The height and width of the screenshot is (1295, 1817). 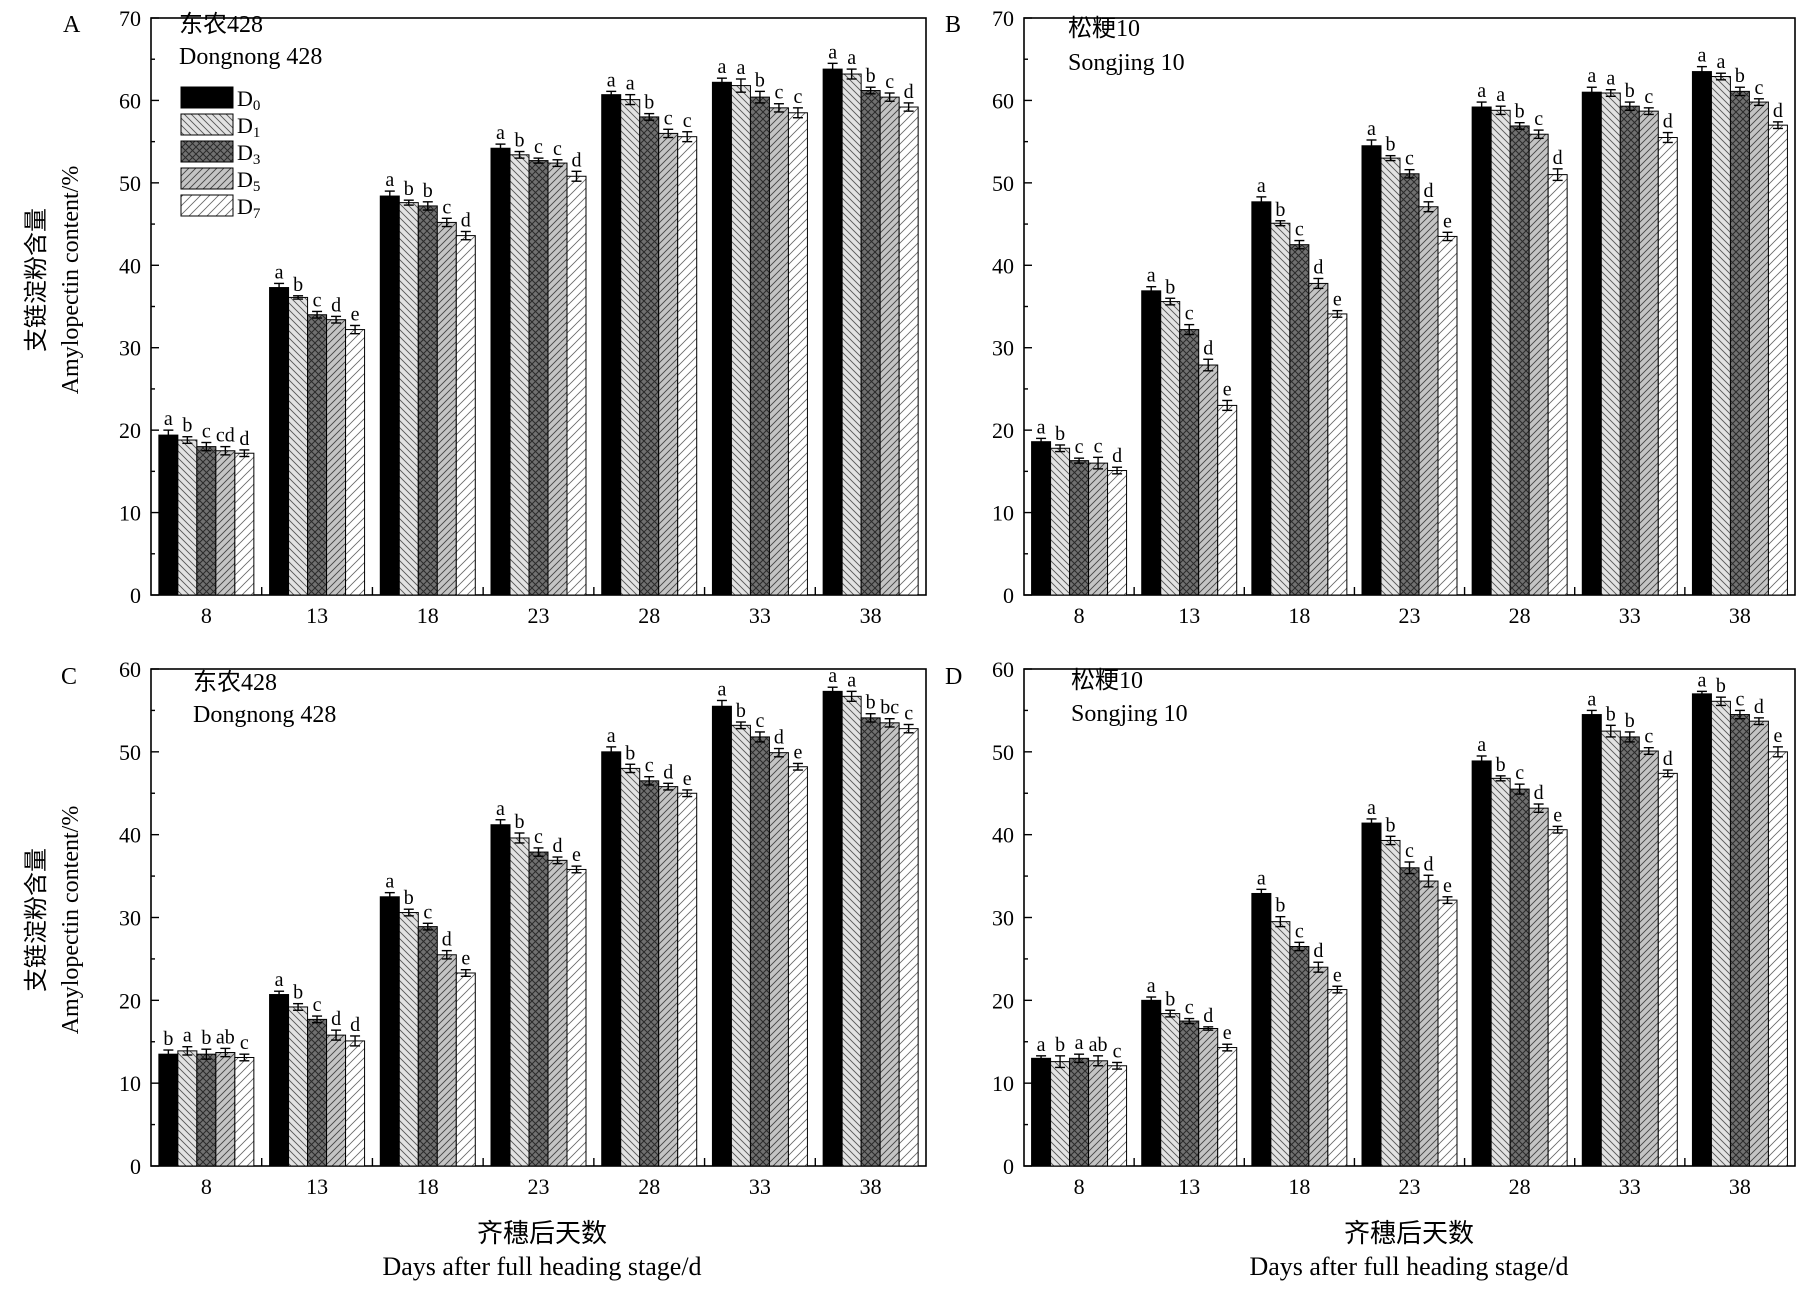 What do you see at coordinates (206, 1186) in the screenshot?
I see `x-tick-label: 8` at bounding box center [206, 1186].